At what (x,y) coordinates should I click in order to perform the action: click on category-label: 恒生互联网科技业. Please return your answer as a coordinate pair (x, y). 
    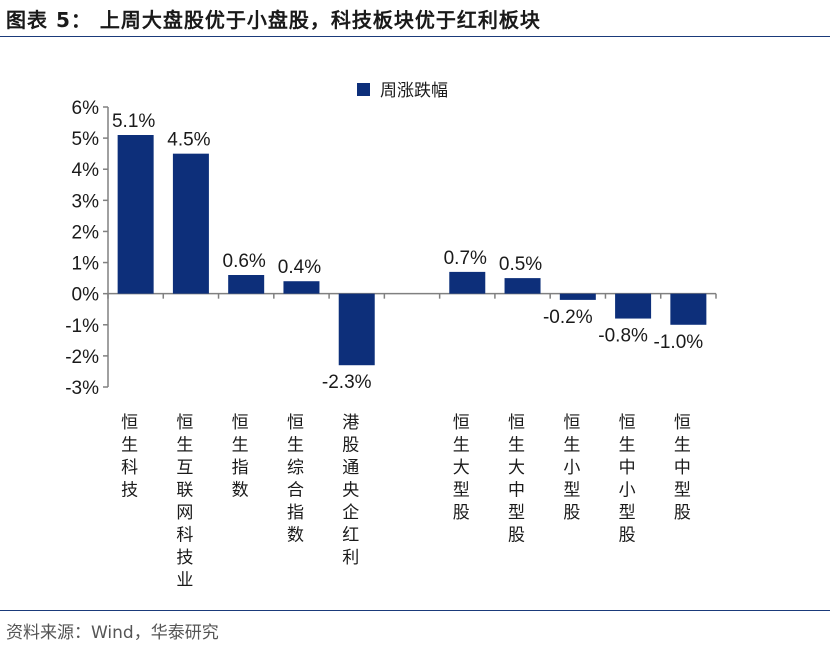
    Looking at the image, I should click on (184, 502).